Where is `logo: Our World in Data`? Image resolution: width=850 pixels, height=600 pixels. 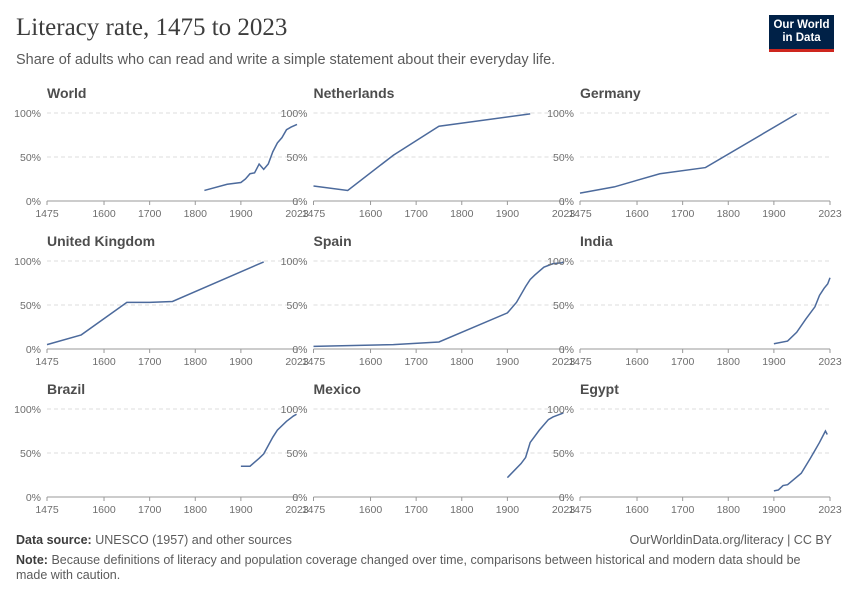 logo: Our World in Data is located at coordinates (801, 33).